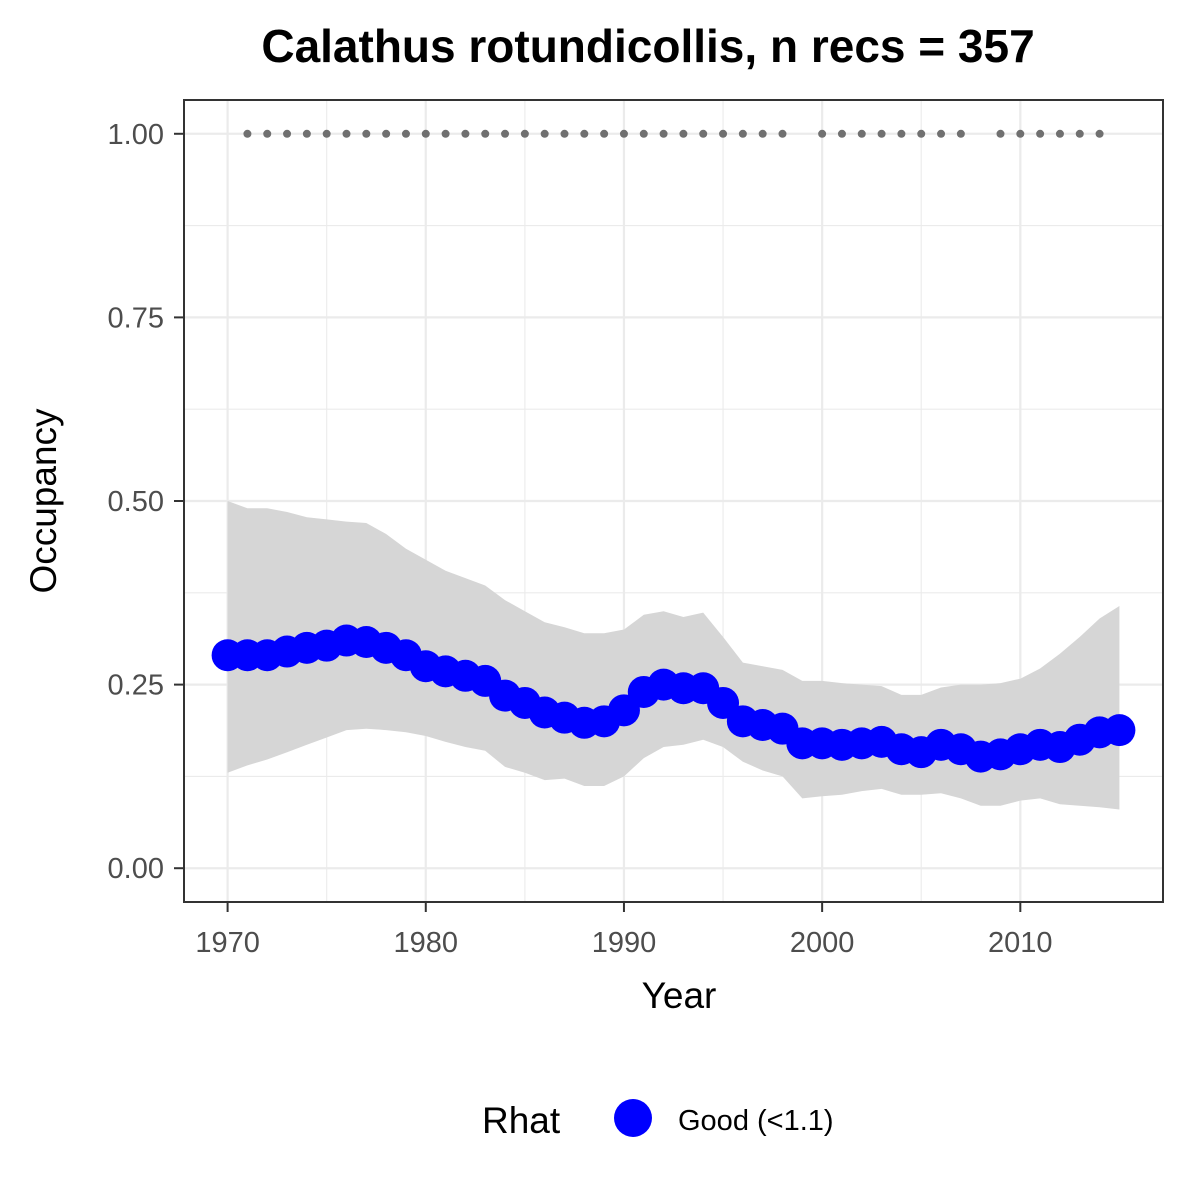 The height and width of the screenshot is (1200, 1200). I want to click on legend-key-marker, so click(633, 1118).